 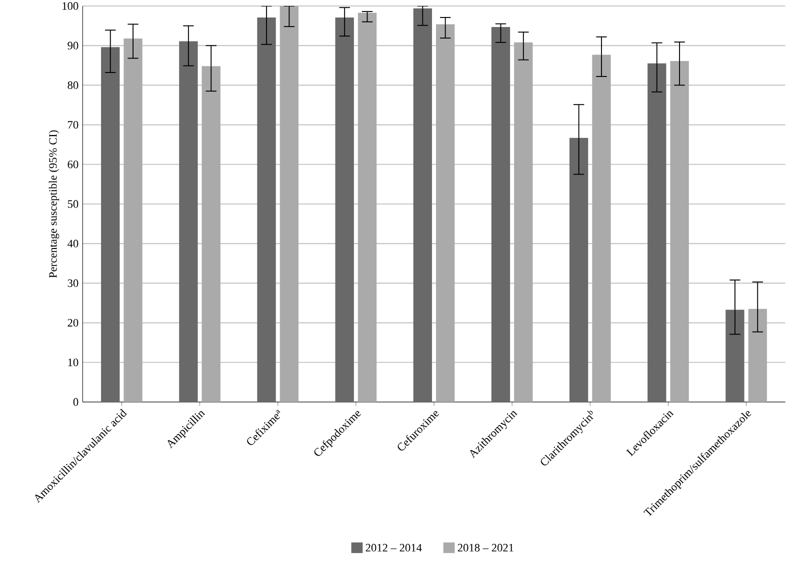 I want to click on y-tick-label: 100, so click(x=70, y=6).